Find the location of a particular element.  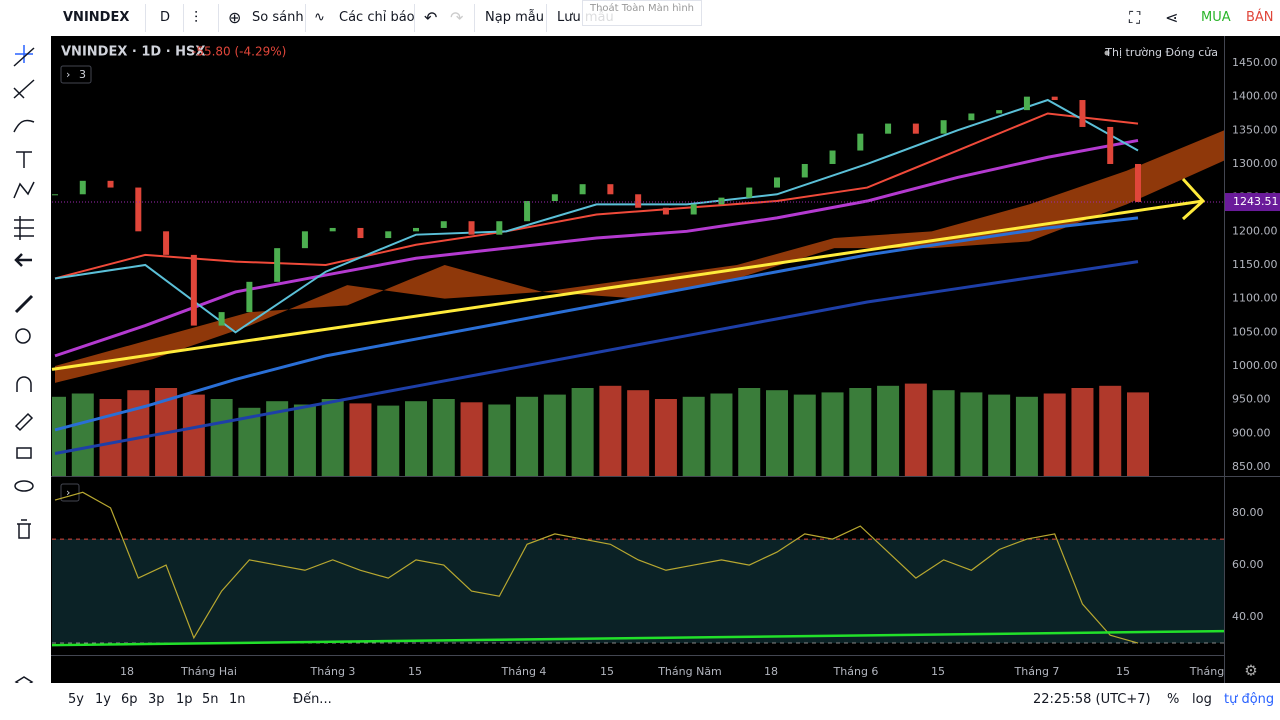

back is located at coordinates (23, 260).